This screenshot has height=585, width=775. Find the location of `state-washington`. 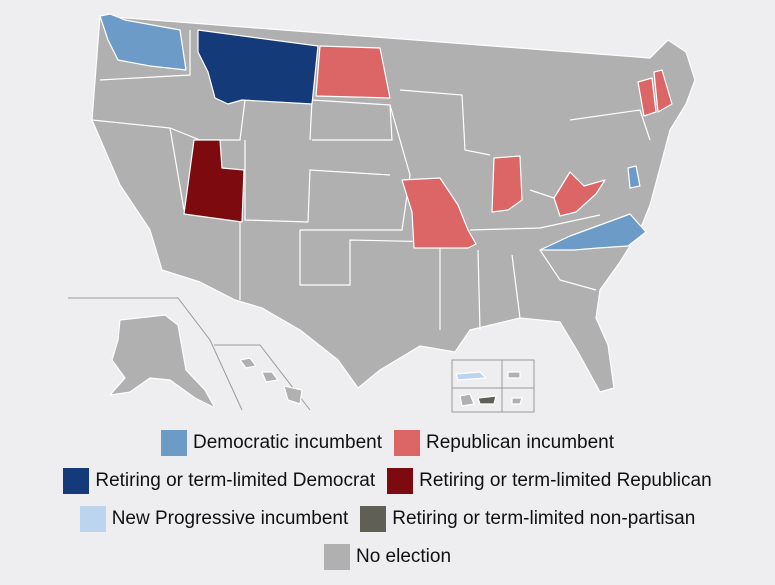

state-washington is located at coordinates (143, 42).